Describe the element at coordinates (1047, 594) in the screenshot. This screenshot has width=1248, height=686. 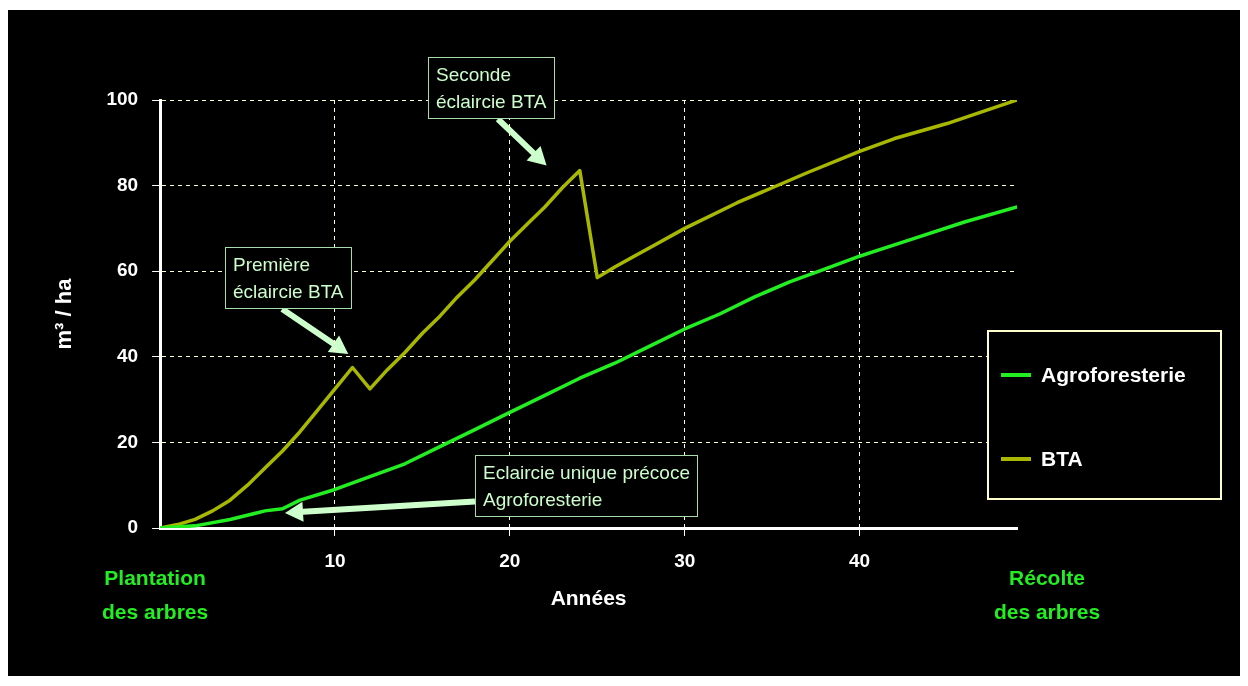
I see `text: Récolte des arbres` at that location.